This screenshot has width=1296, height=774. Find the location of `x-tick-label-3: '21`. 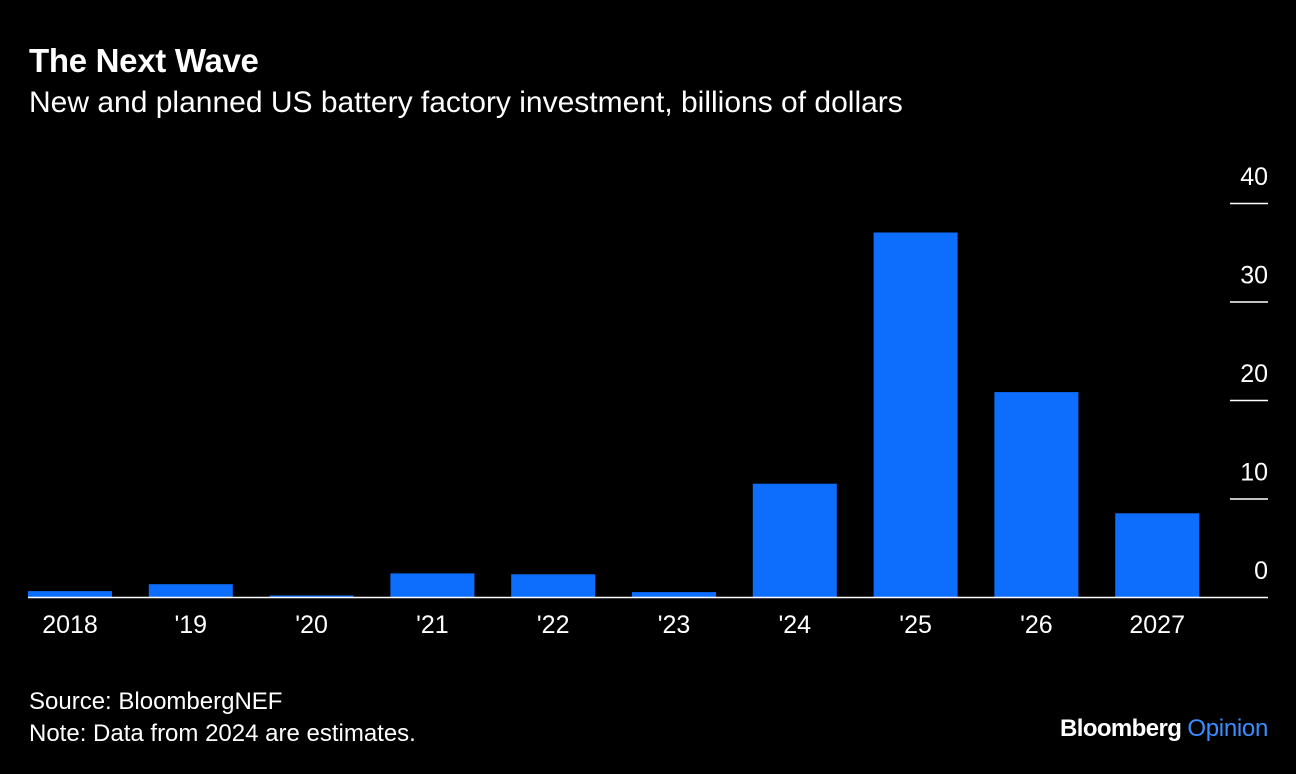

x-tick-label-3: '21 is located at coordinates (432, 625).